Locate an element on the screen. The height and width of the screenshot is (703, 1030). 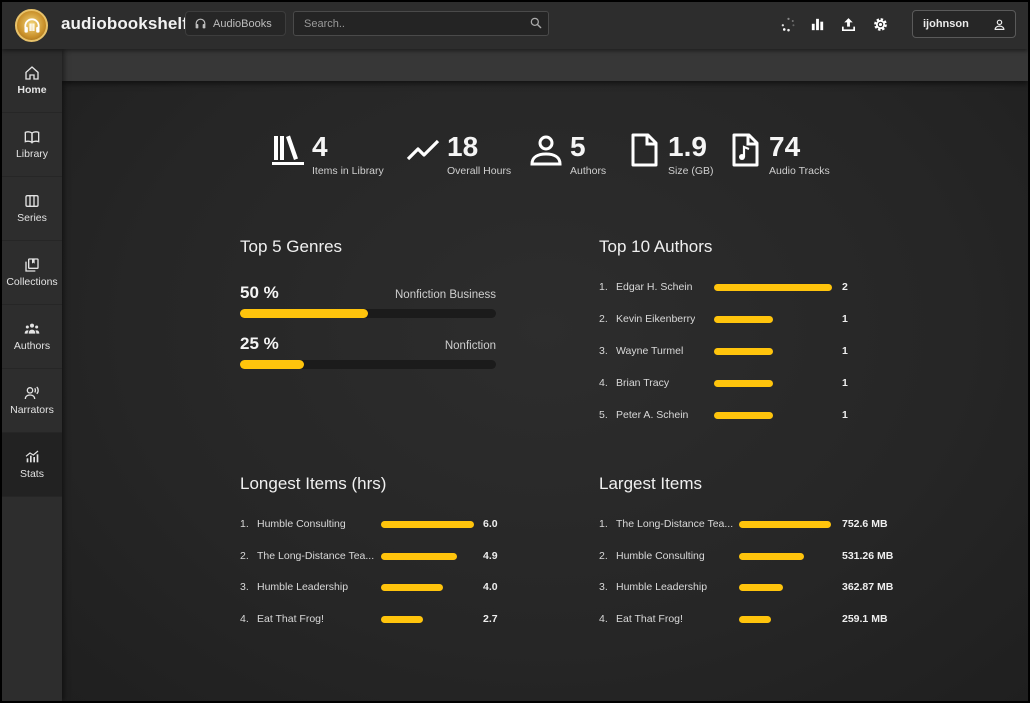
largest-item-row: 4. Eat That Frog! 259.1 MB is located at coordinates (755, 621).